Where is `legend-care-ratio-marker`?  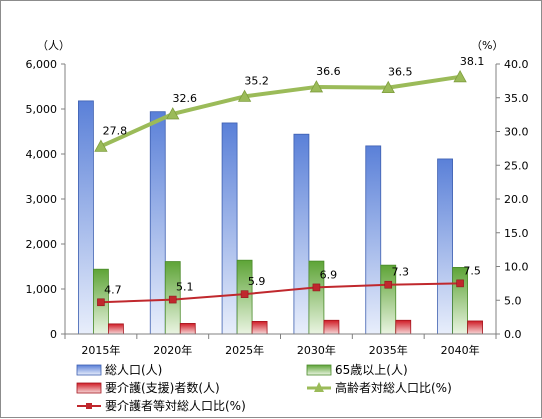
legend-care-ratio-marker is located at coordinates (89, 406).